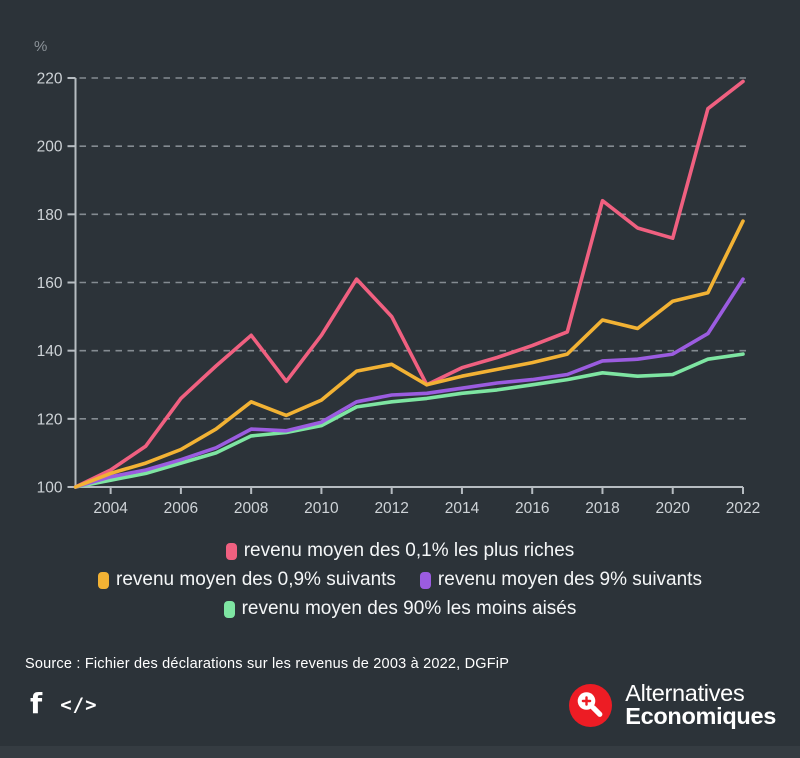  What do you see at coordinates (462, 508) in the screenshot?
I see `x-tick-label: 2014` at bounding box center [462, 508].